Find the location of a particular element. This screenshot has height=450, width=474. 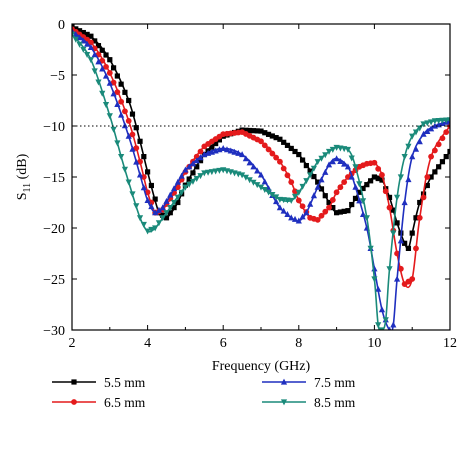

y-axis-label-main: S is located at coordinates (22, 197).